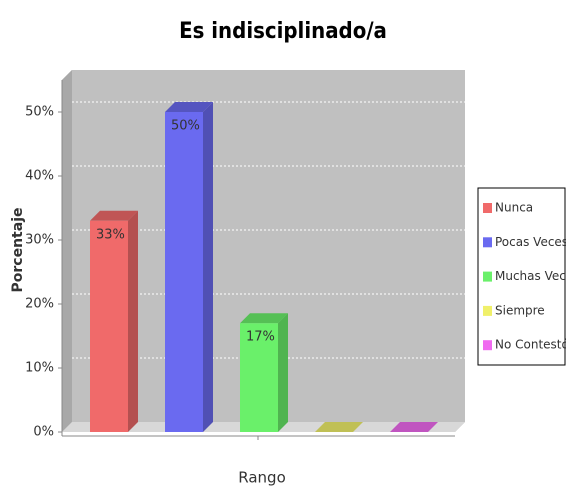 The height and width of the screenshot is (495, 566). What do you see at coordinates (110, 234) in the screenshot?
I see `value-label: 33%` at bounding box center [110, 234].